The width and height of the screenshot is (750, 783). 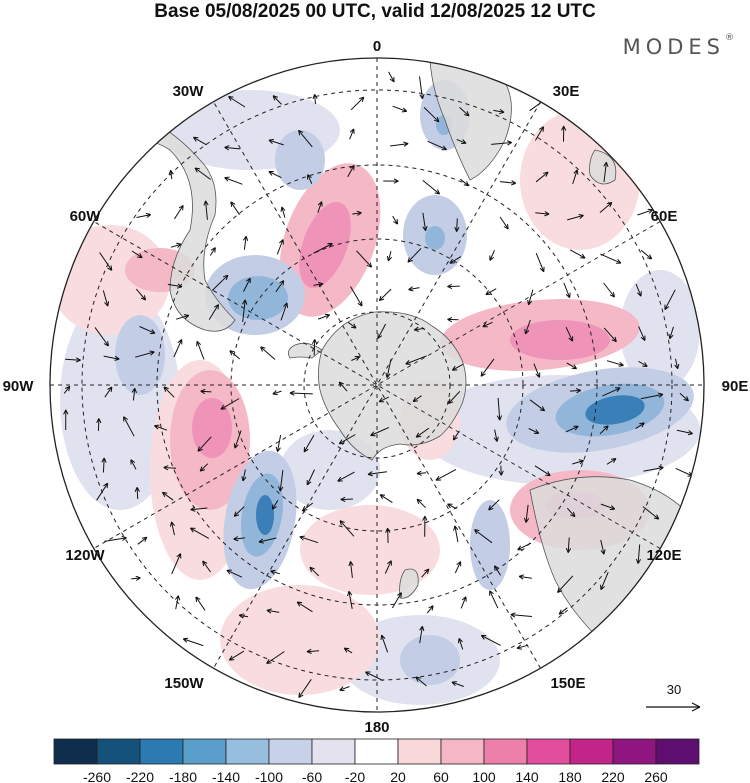 What do you see at coordinates (166, 220) in the screenshot?
I see `south-america` at bounding box center [166, 220].